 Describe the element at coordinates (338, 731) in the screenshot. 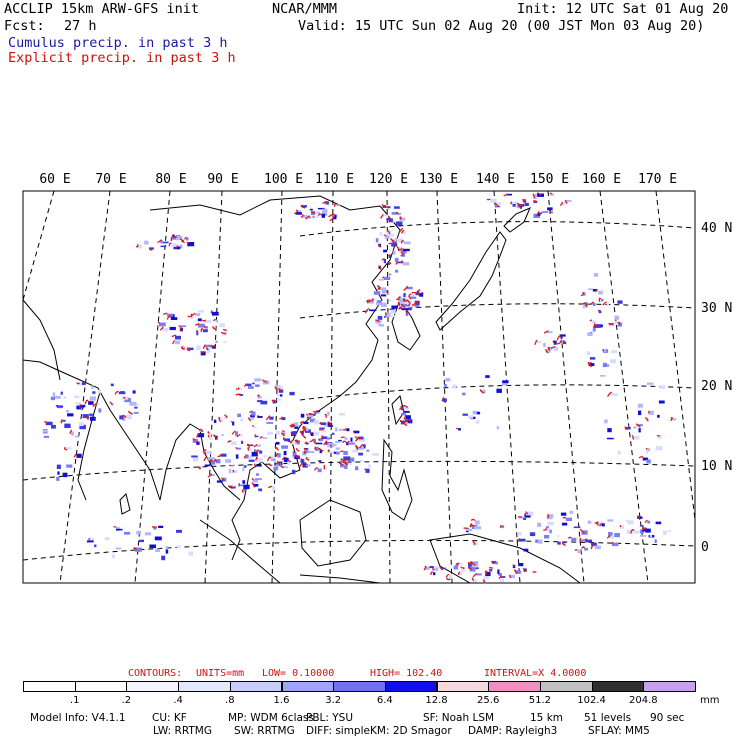

I see `model-info-item: DIFF: simple` at that location.